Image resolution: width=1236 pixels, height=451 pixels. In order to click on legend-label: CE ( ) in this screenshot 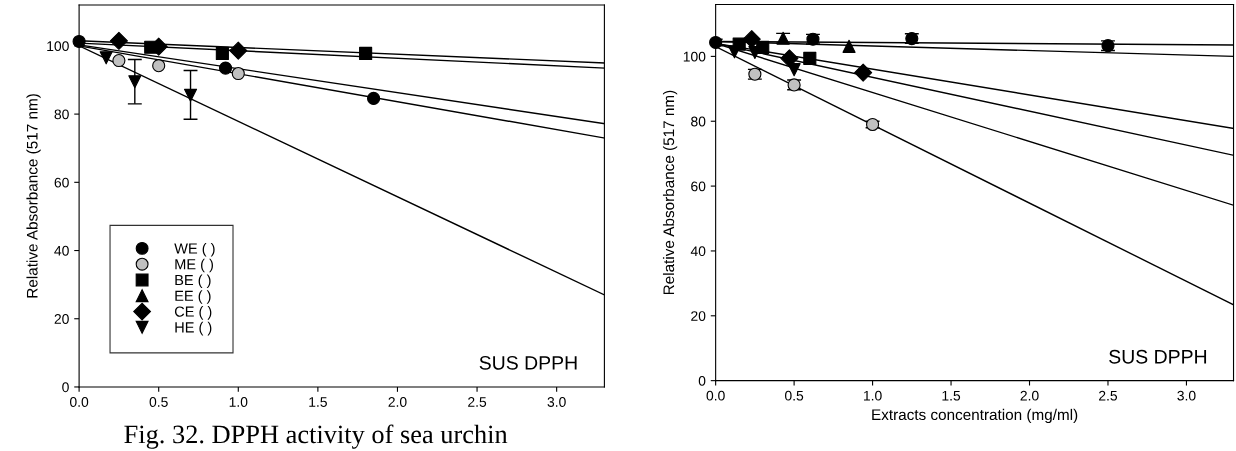, I will do `click(193, 313)`.